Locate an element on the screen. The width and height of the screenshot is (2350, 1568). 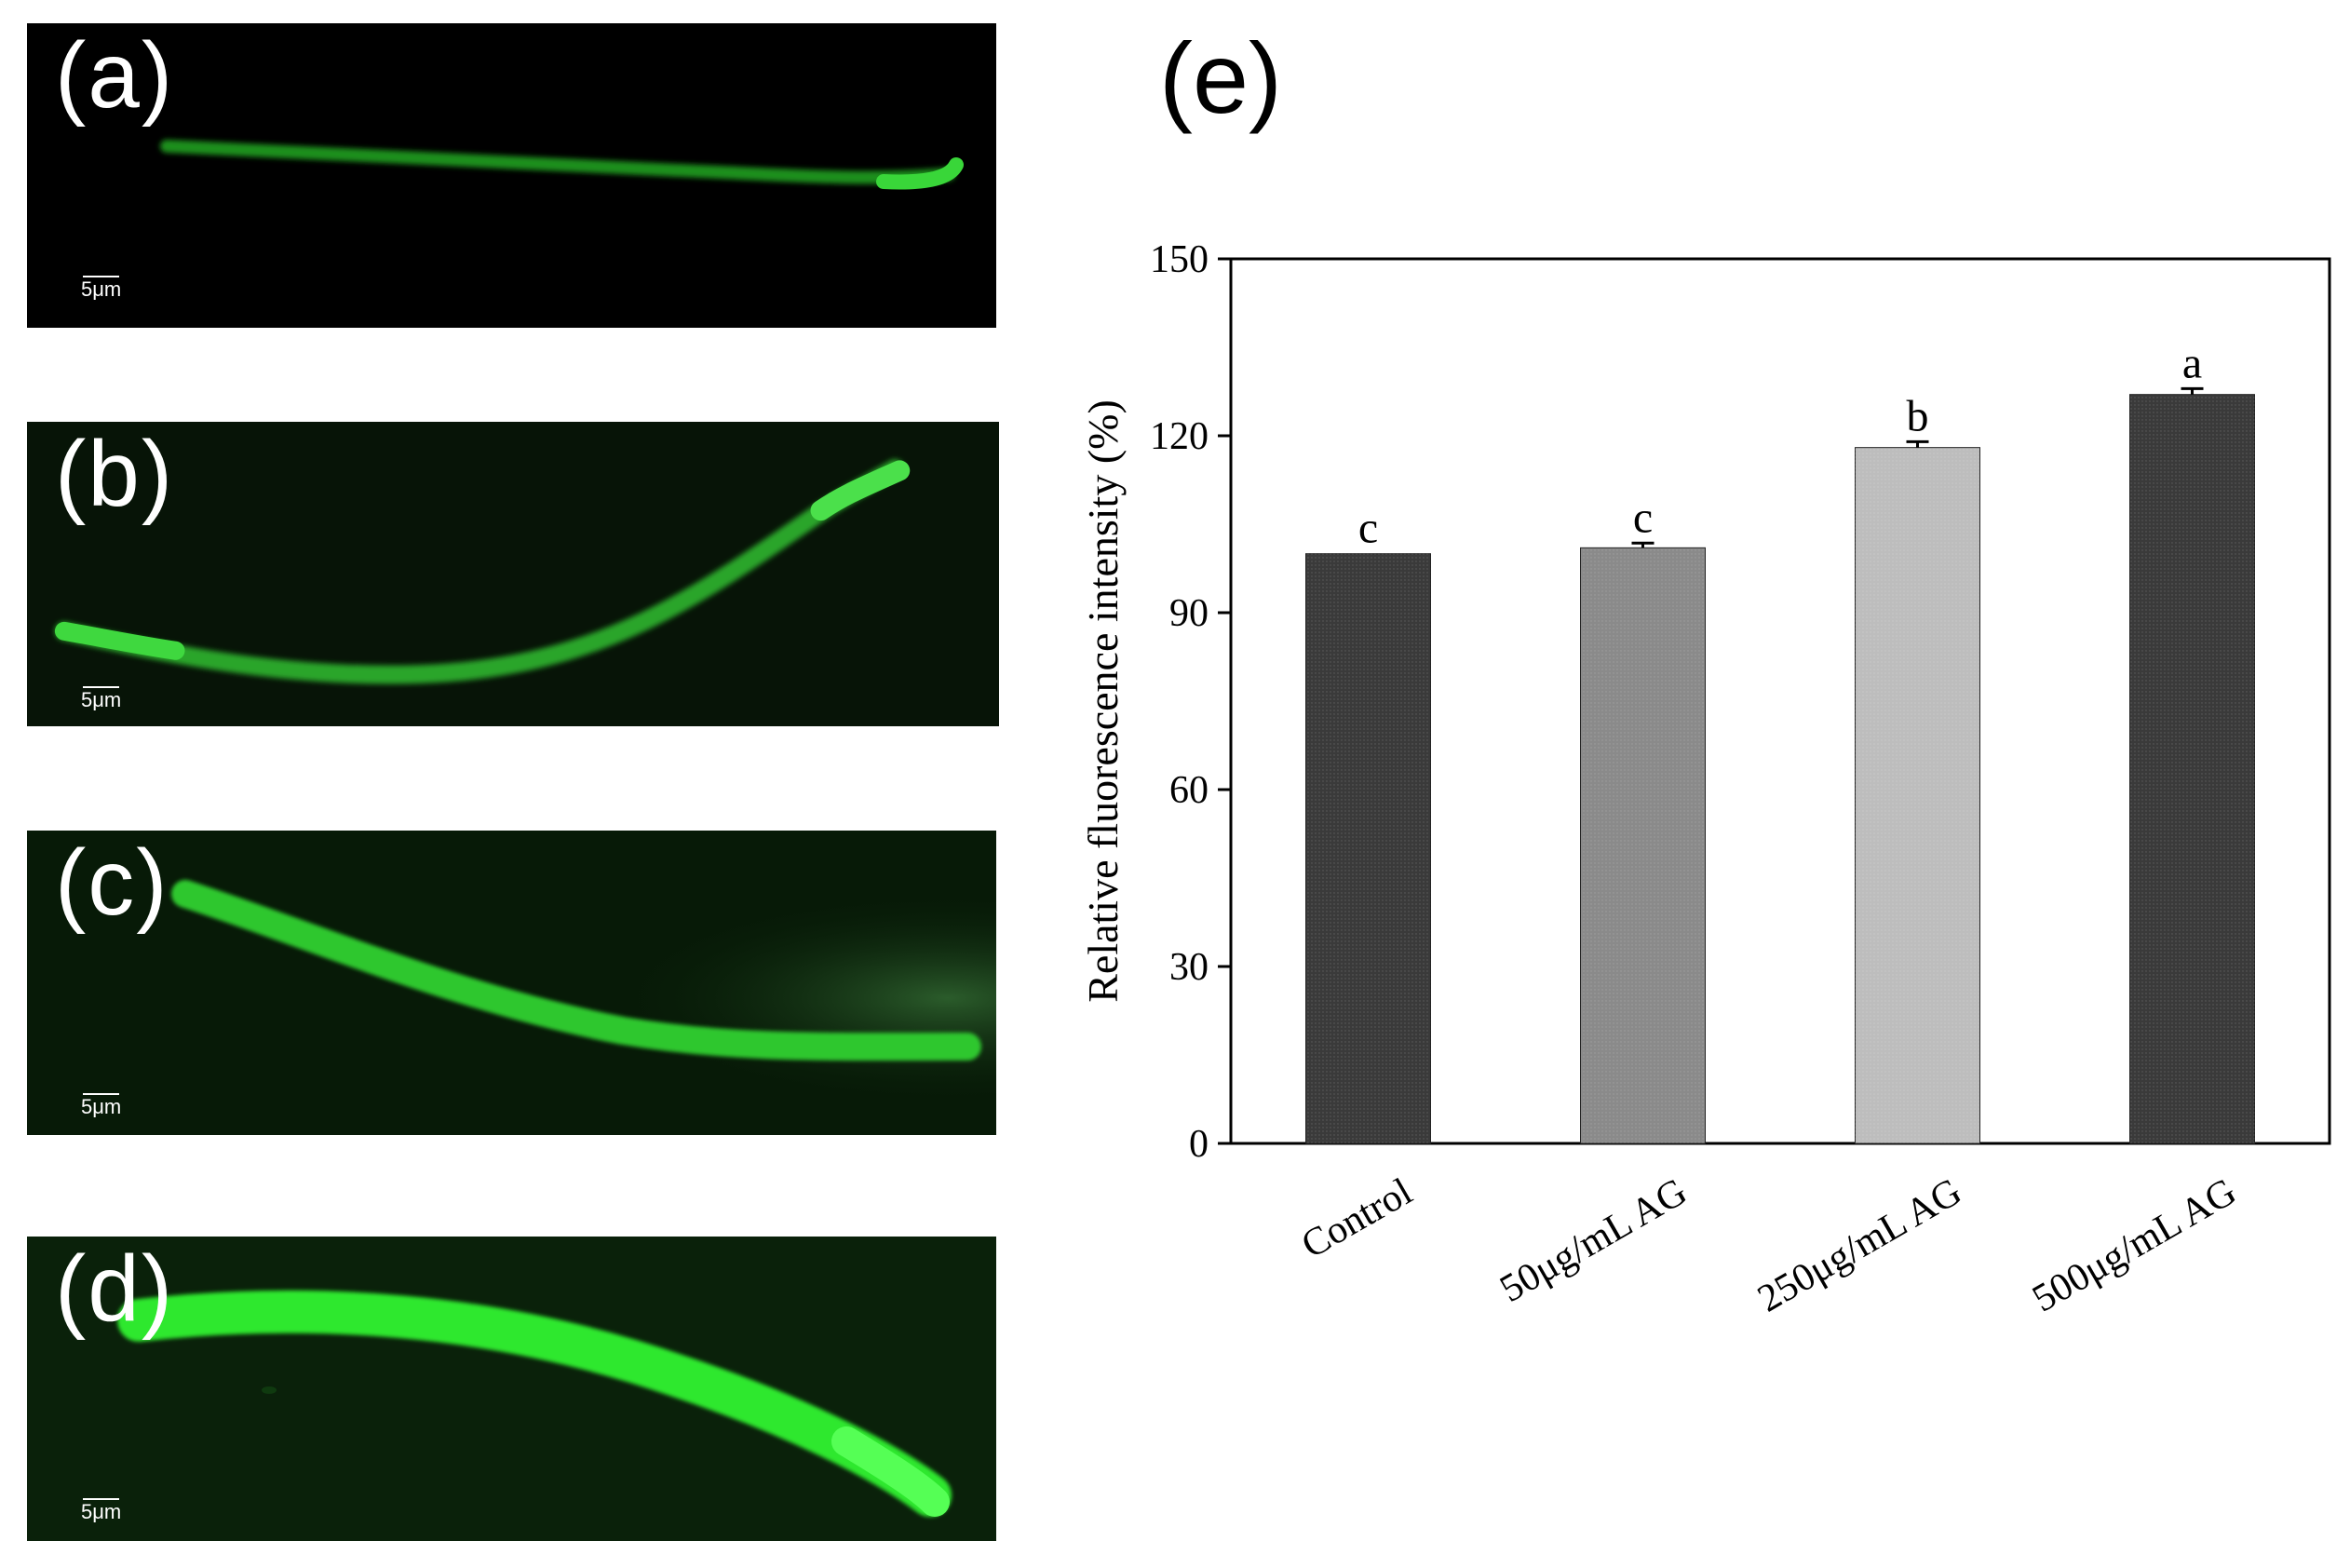
y-tick-label-4: 120 is located at coordinates (1179, 436).